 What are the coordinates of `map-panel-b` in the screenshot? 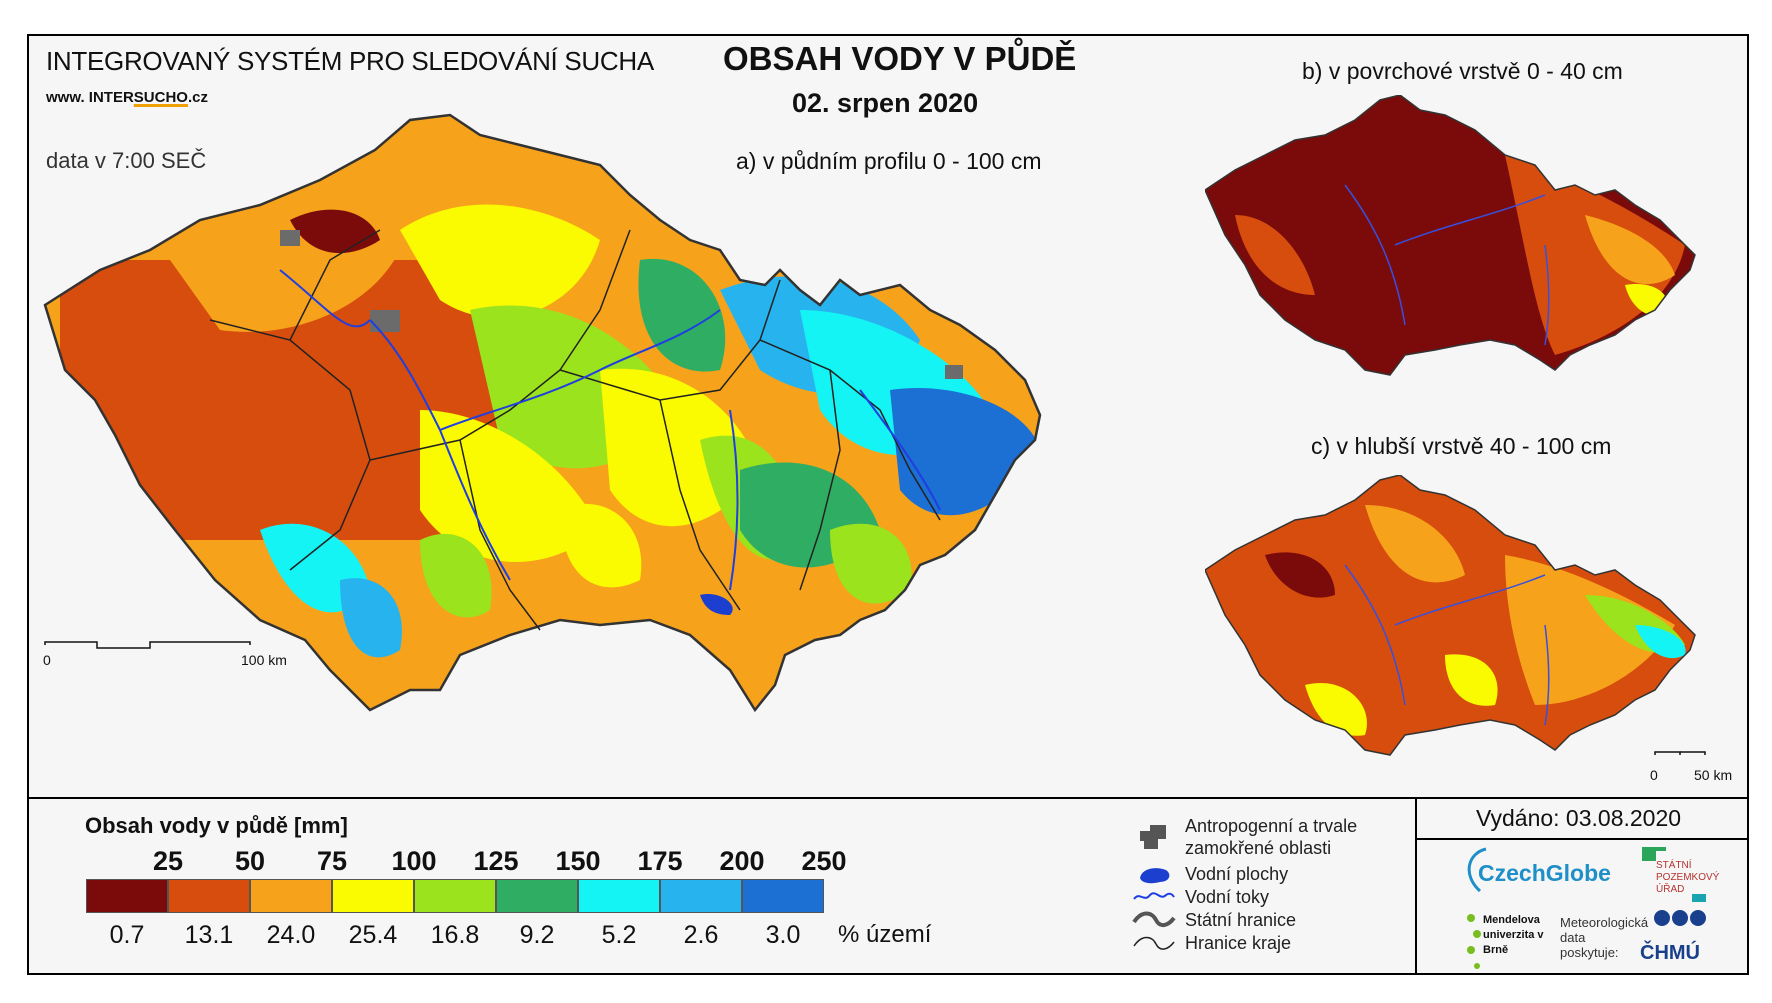 It's located at (1450, 235).